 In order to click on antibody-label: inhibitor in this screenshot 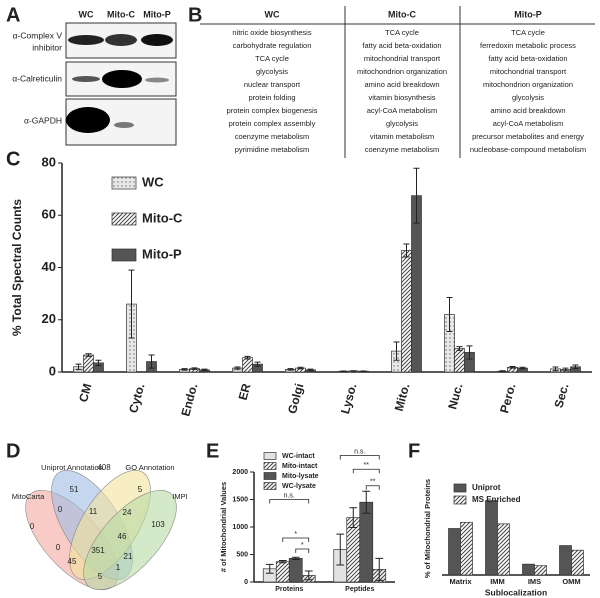, I will do `click(47, 47)`.